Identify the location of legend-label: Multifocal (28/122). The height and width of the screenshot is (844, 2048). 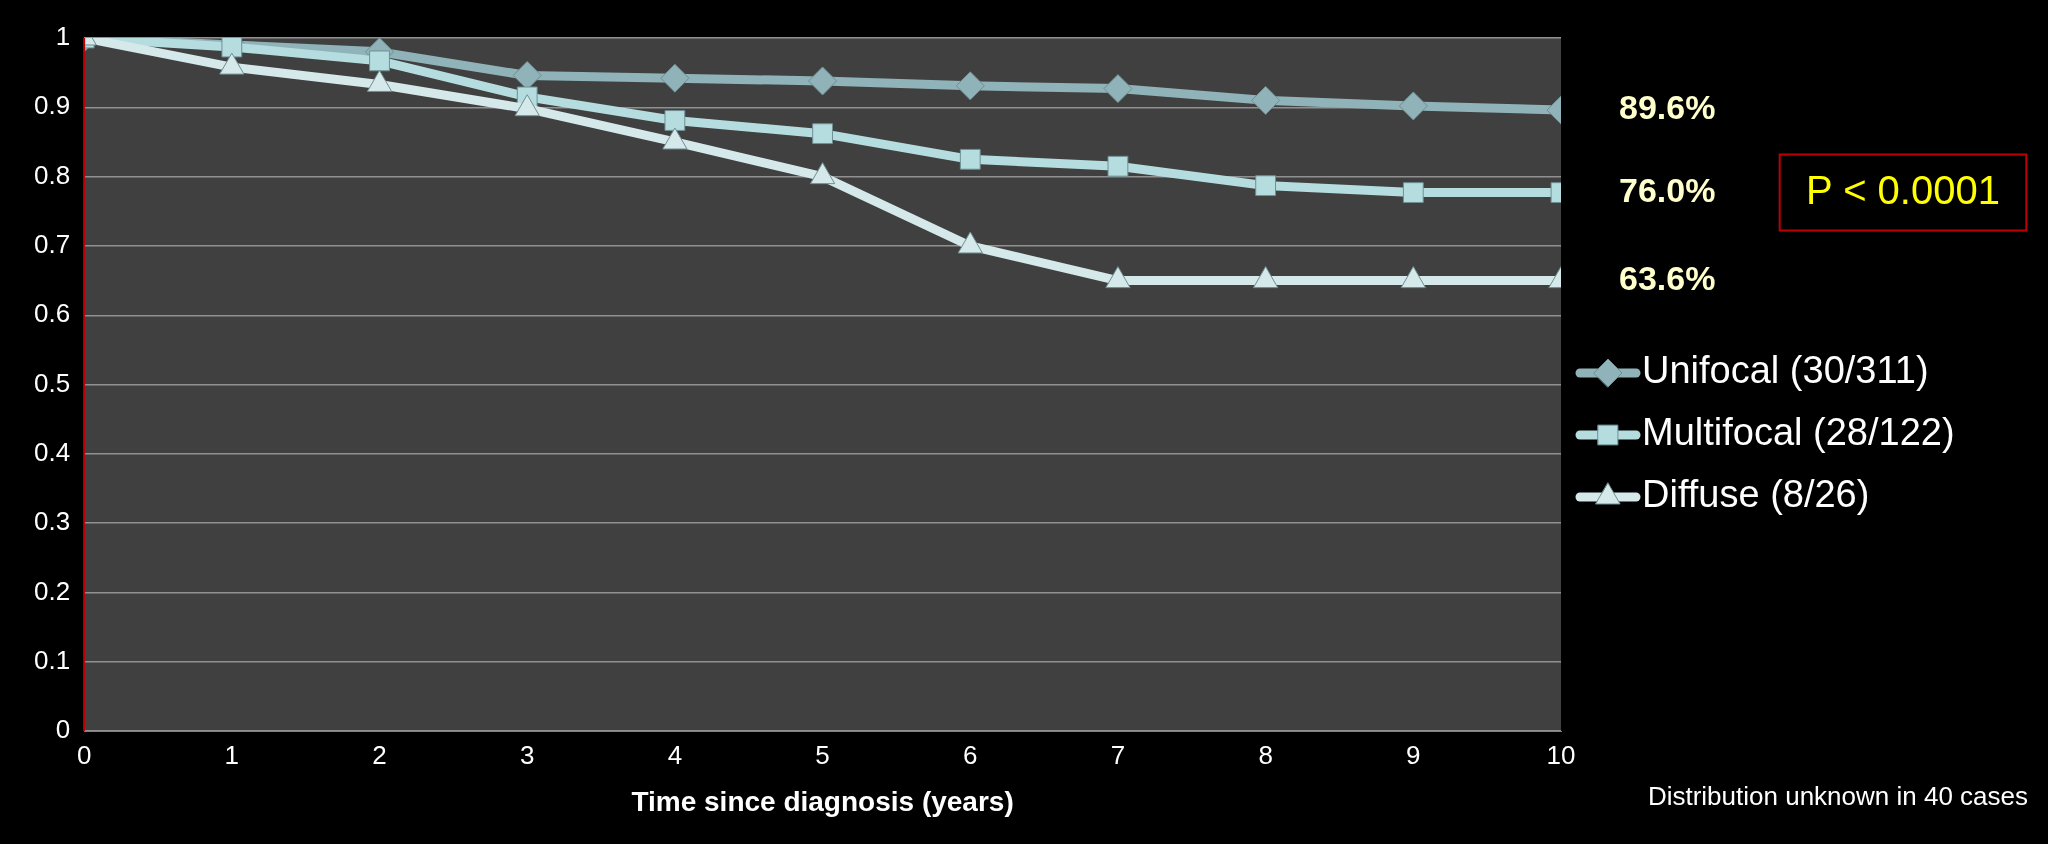
(1798, 432).